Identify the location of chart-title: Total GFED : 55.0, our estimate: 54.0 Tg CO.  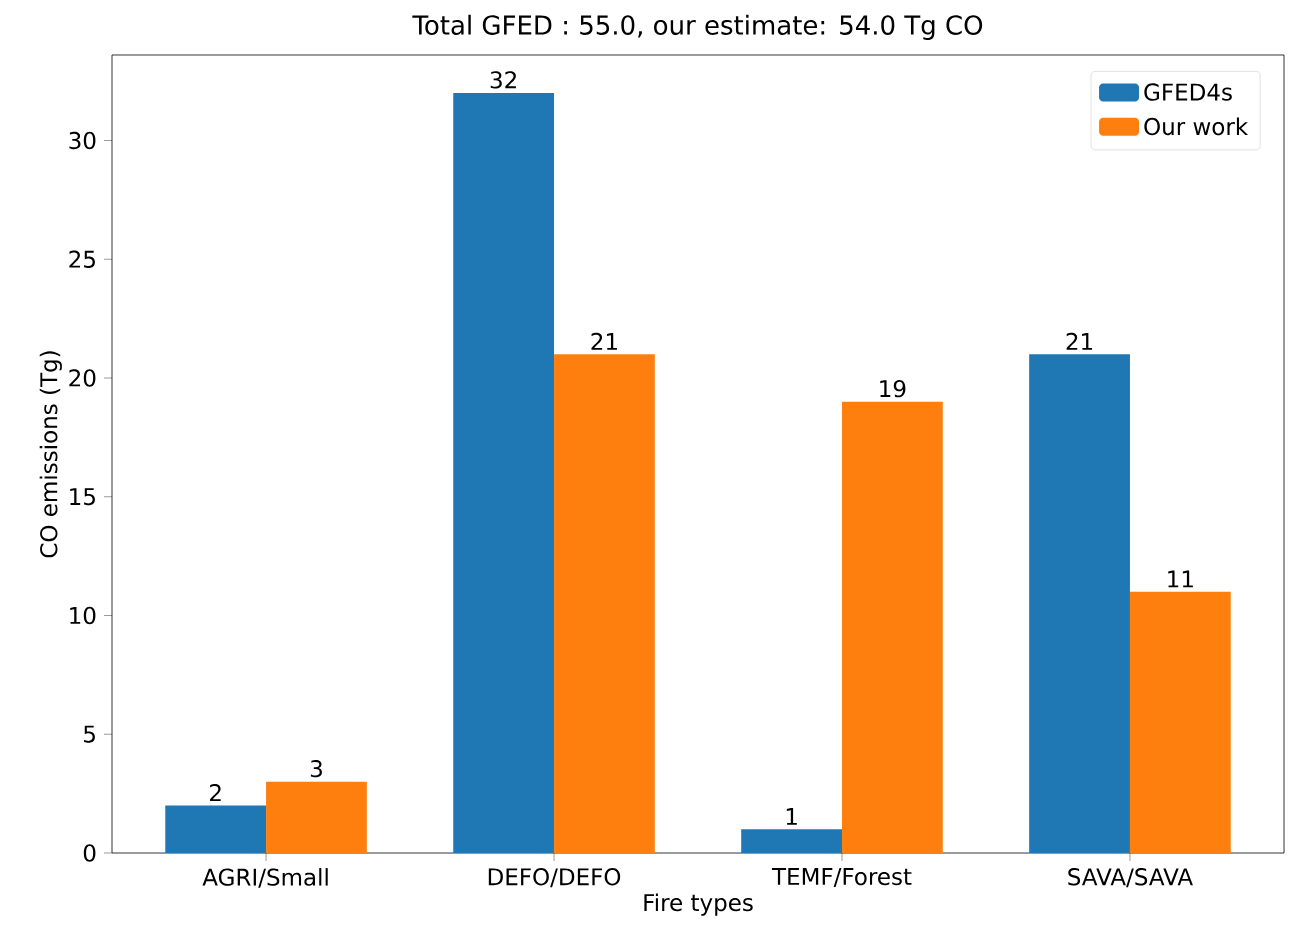
(697, 27).